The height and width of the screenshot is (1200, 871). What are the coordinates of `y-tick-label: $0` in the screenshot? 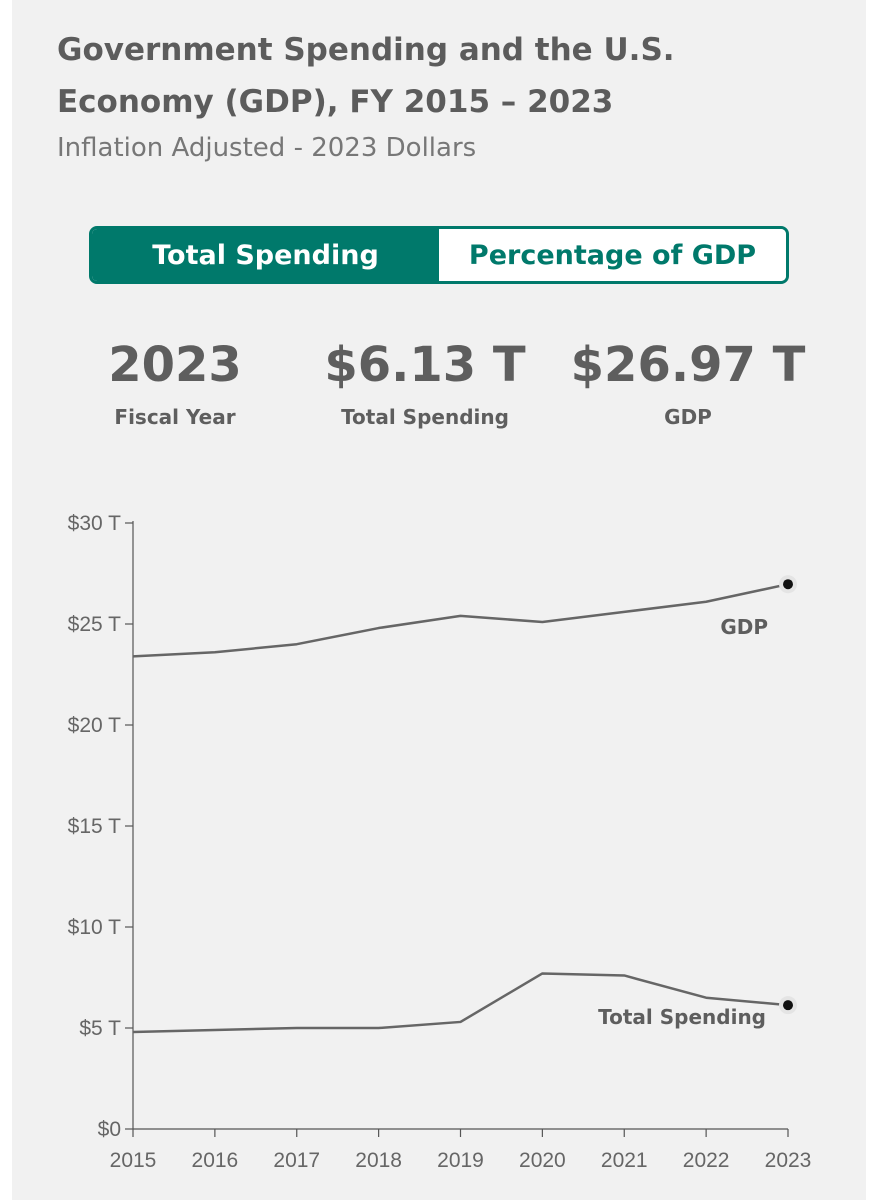 It's located at (109, 1129).